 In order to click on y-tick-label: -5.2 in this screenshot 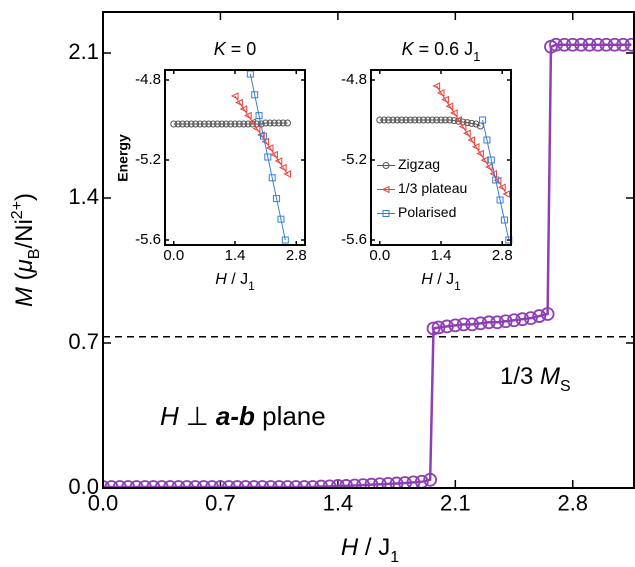, I will do `click(354, 159)`.